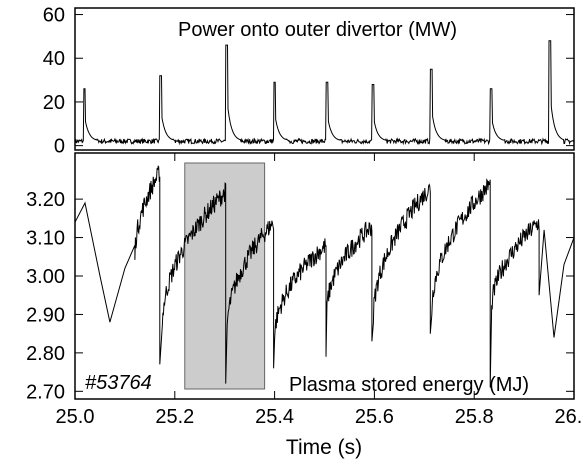 The image size is (583, 464). What do you see at coordinates (324, 447) in the screenshot?
I see `x-axis-label: Time (s)` at bounding box center [324, 447].